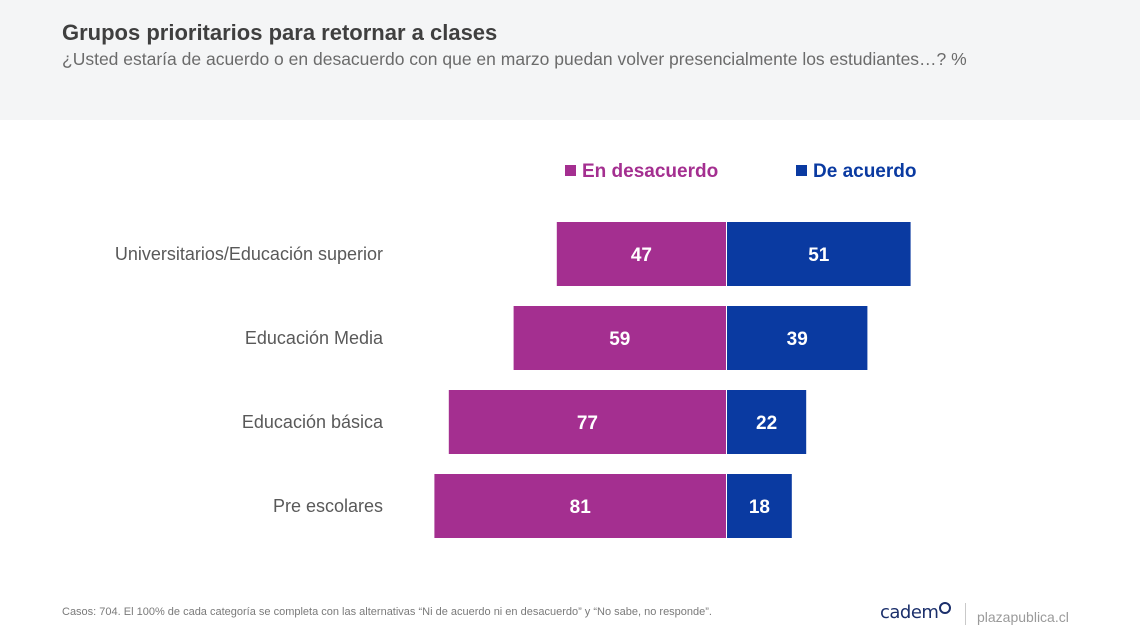  I want to click on data-label-acuerdo: 39, so click(797, 339).